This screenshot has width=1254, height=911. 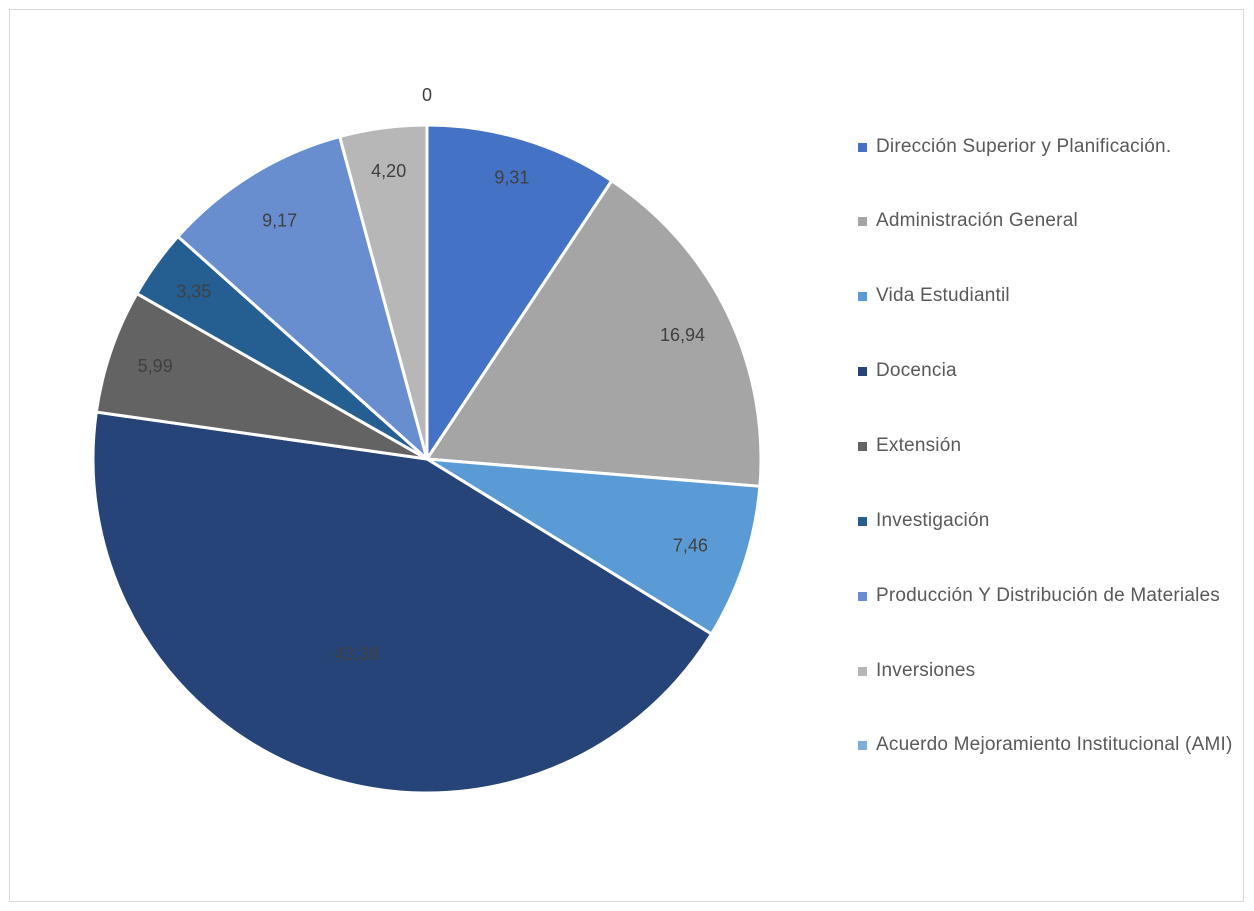 What do you see at coordinates (279, 220) in the screenshot?
I see `data-label: 9,17` at bounding box center [279, 220].